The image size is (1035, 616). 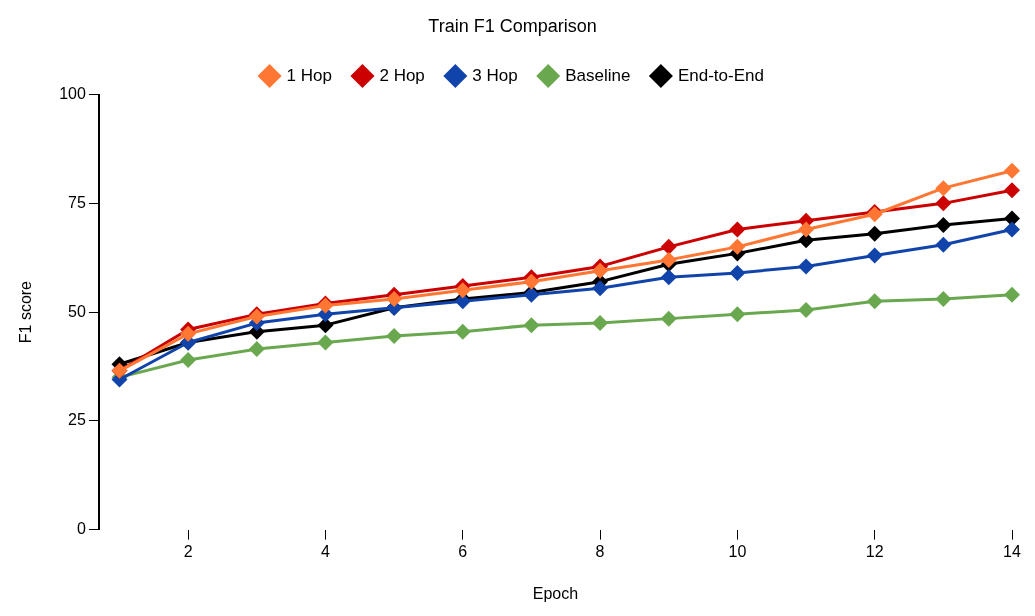 I want to click on y-tick-label: 25, so click(x=77, y=420).